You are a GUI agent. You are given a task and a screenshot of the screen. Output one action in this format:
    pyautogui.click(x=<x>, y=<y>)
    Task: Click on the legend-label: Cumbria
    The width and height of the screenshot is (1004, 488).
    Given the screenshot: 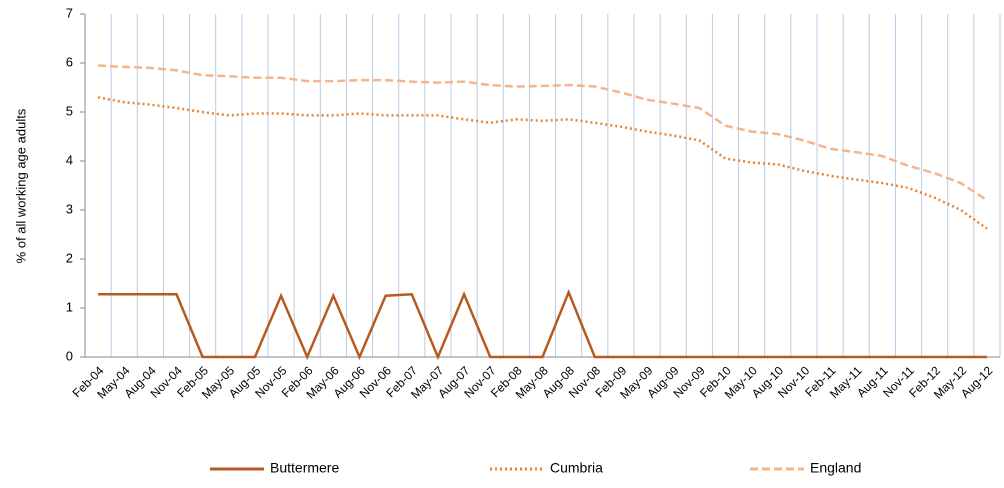 What is the action you would take?
    pyautogui.click(x=576, y=468)
    